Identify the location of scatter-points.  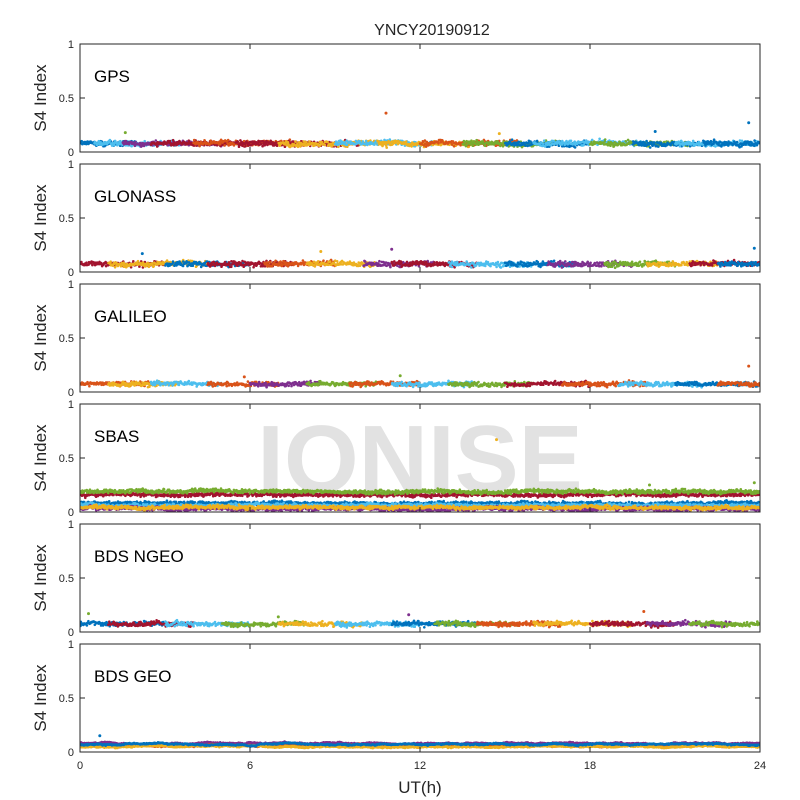
(420, 130).